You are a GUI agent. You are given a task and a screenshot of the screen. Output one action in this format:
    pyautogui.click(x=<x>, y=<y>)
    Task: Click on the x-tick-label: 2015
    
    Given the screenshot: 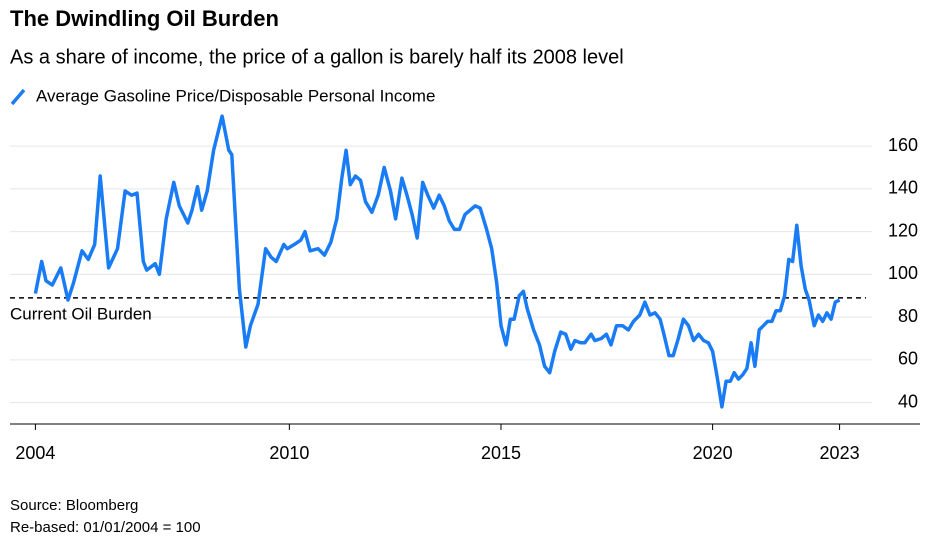 What is the action you would take?
    pyautogui.click(x=501, y=453)
    